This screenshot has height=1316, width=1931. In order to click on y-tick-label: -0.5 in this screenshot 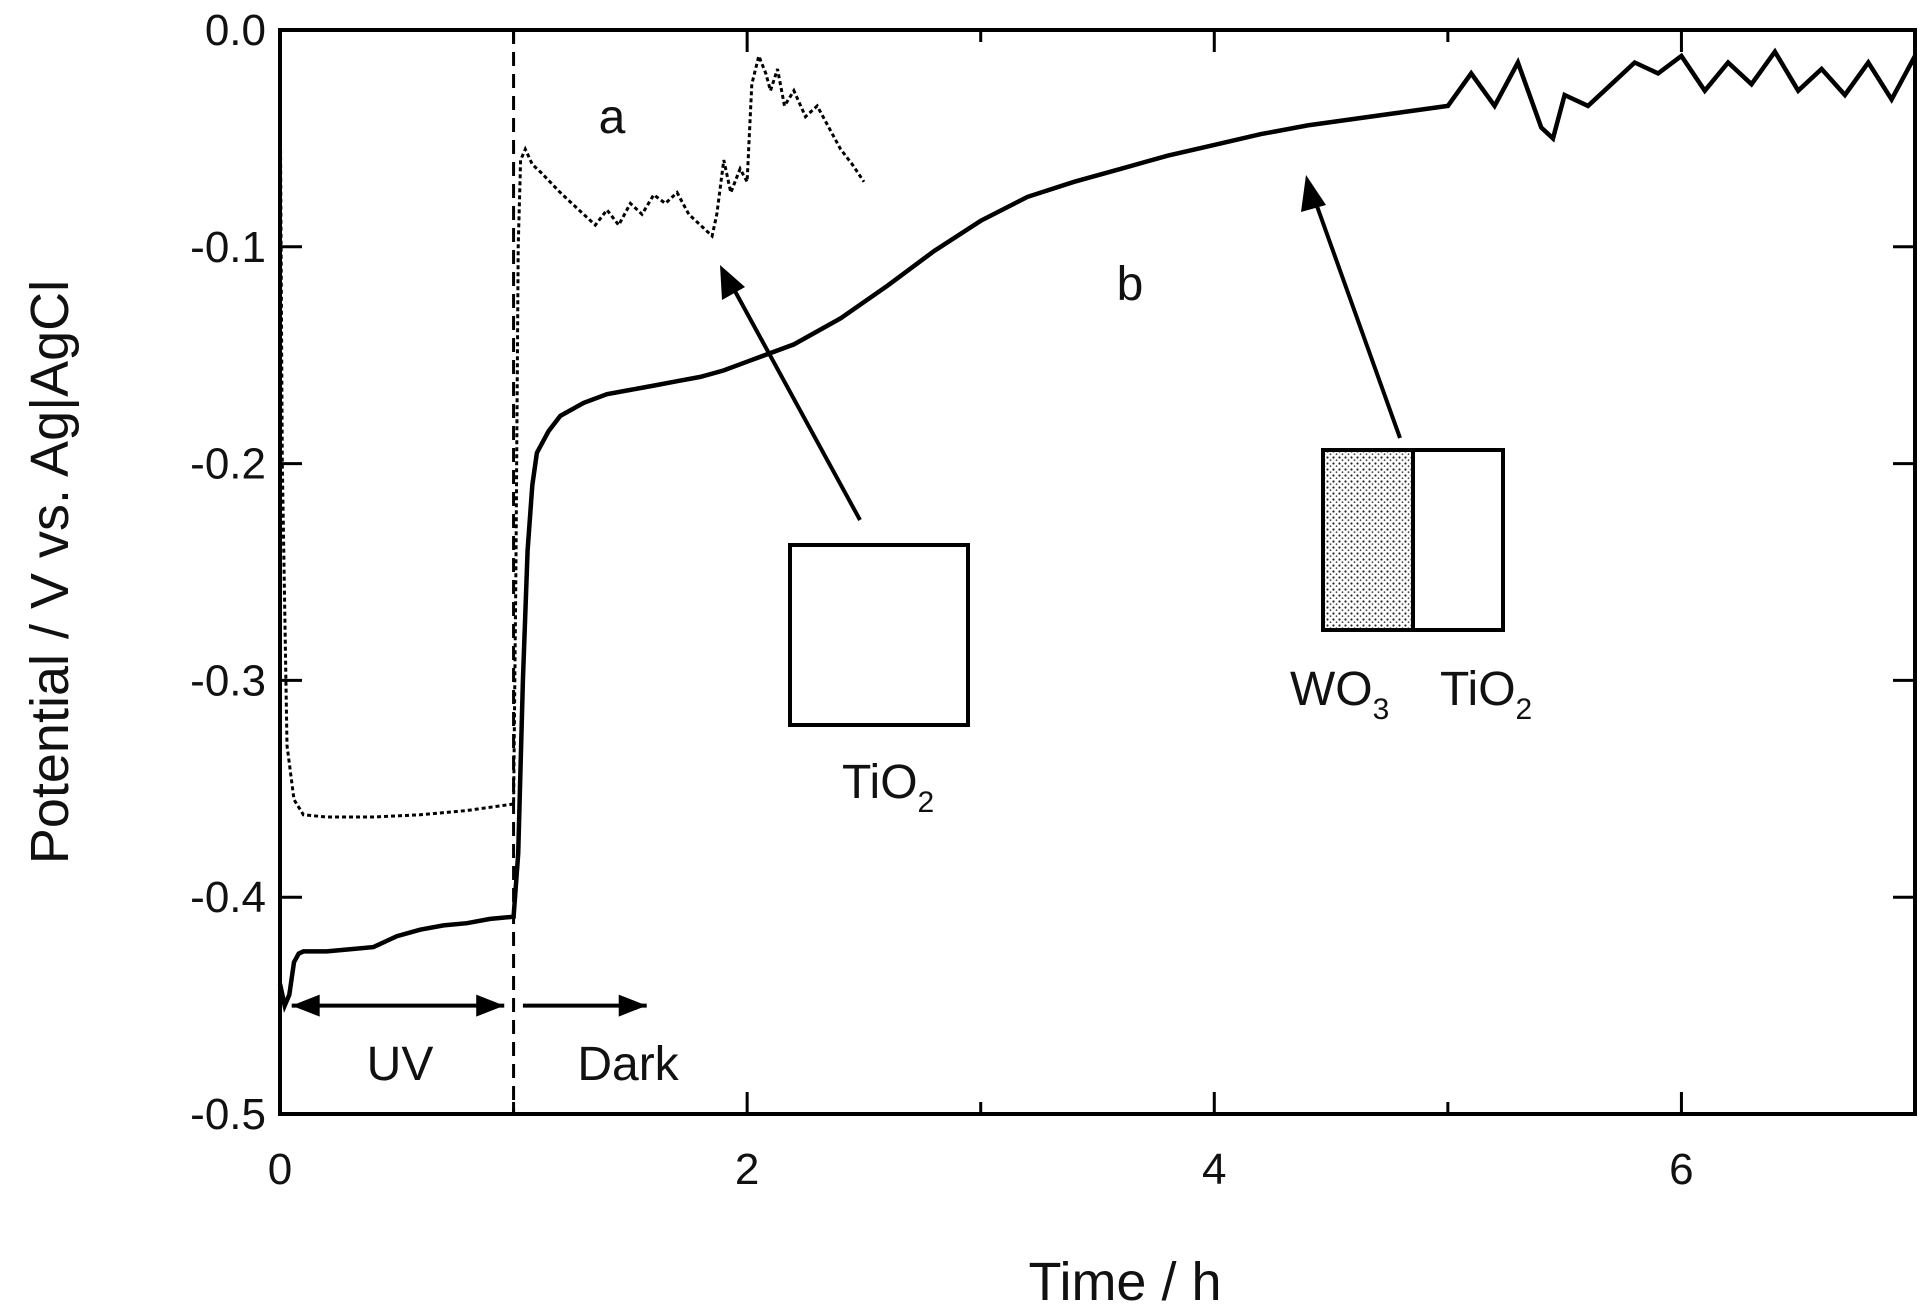, I will do `click(228, 1114)`.